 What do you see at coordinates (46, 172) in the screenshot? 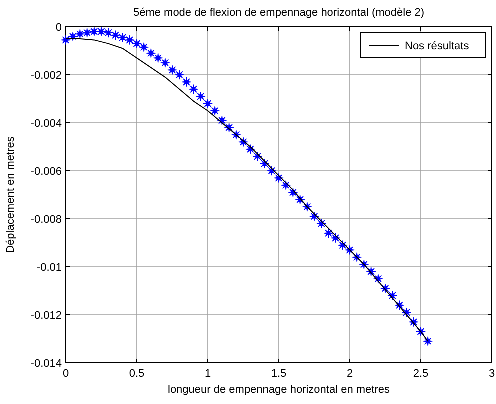
I see `y-tick-label: -0.006` at bounding box center [46, 172].